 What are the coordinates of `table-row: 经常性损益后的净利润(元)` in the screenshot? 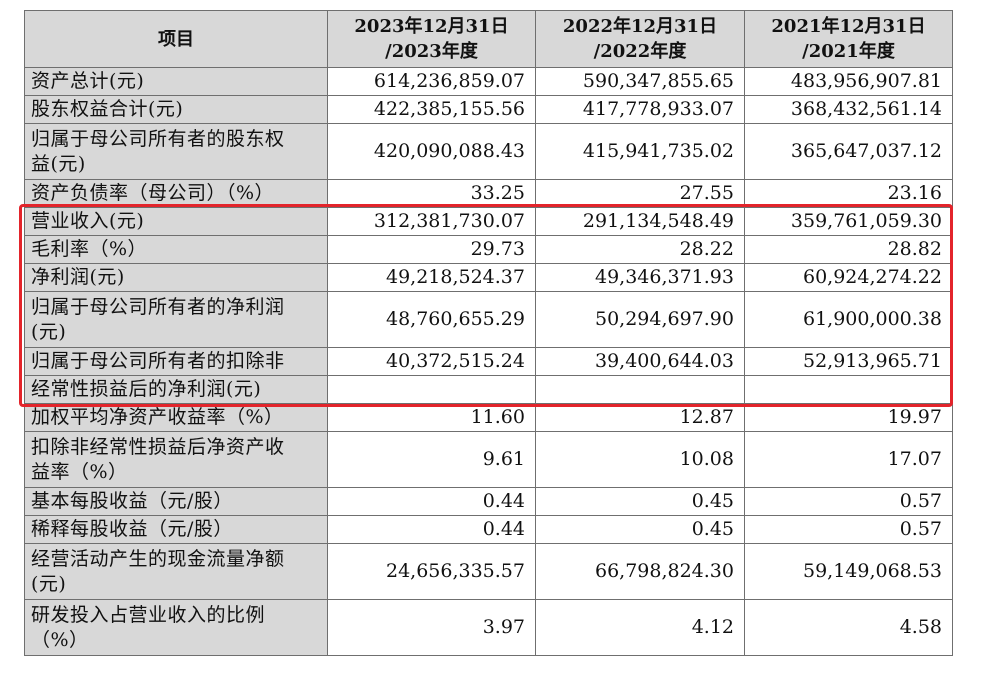 It's located at (488, 389).